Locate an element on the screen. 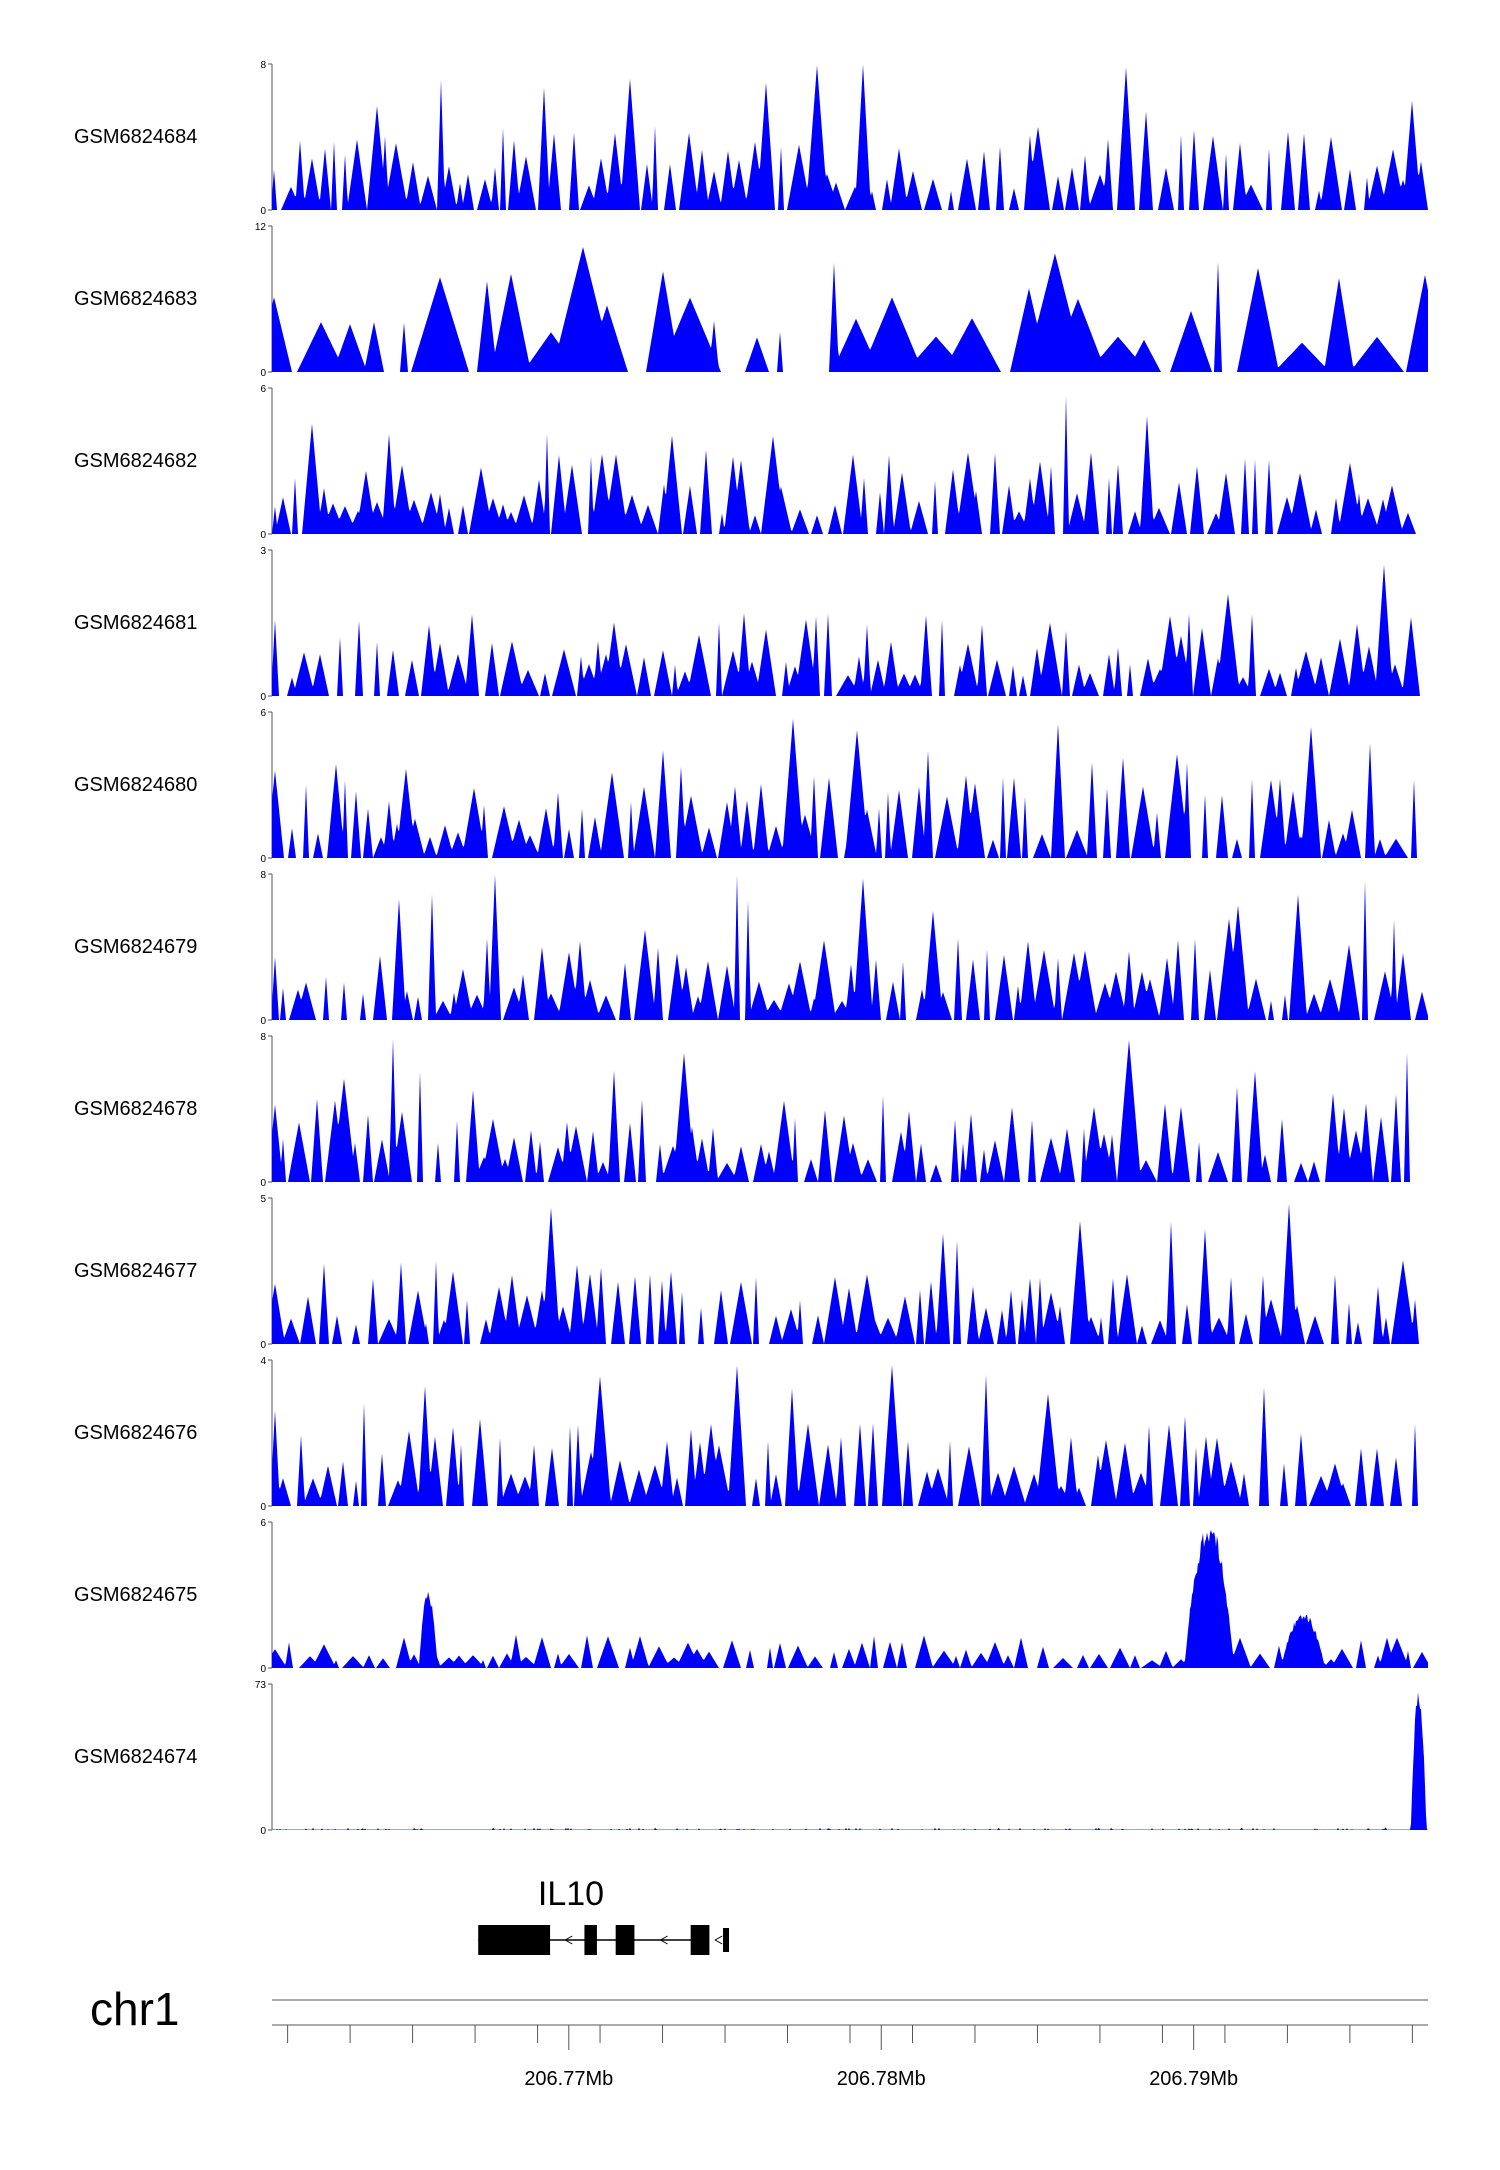 Image resolution: width=1500 pixels, height=2170 pixels. axis-tick-label: 206.79Mb is located at coordinates (1193, 2079).